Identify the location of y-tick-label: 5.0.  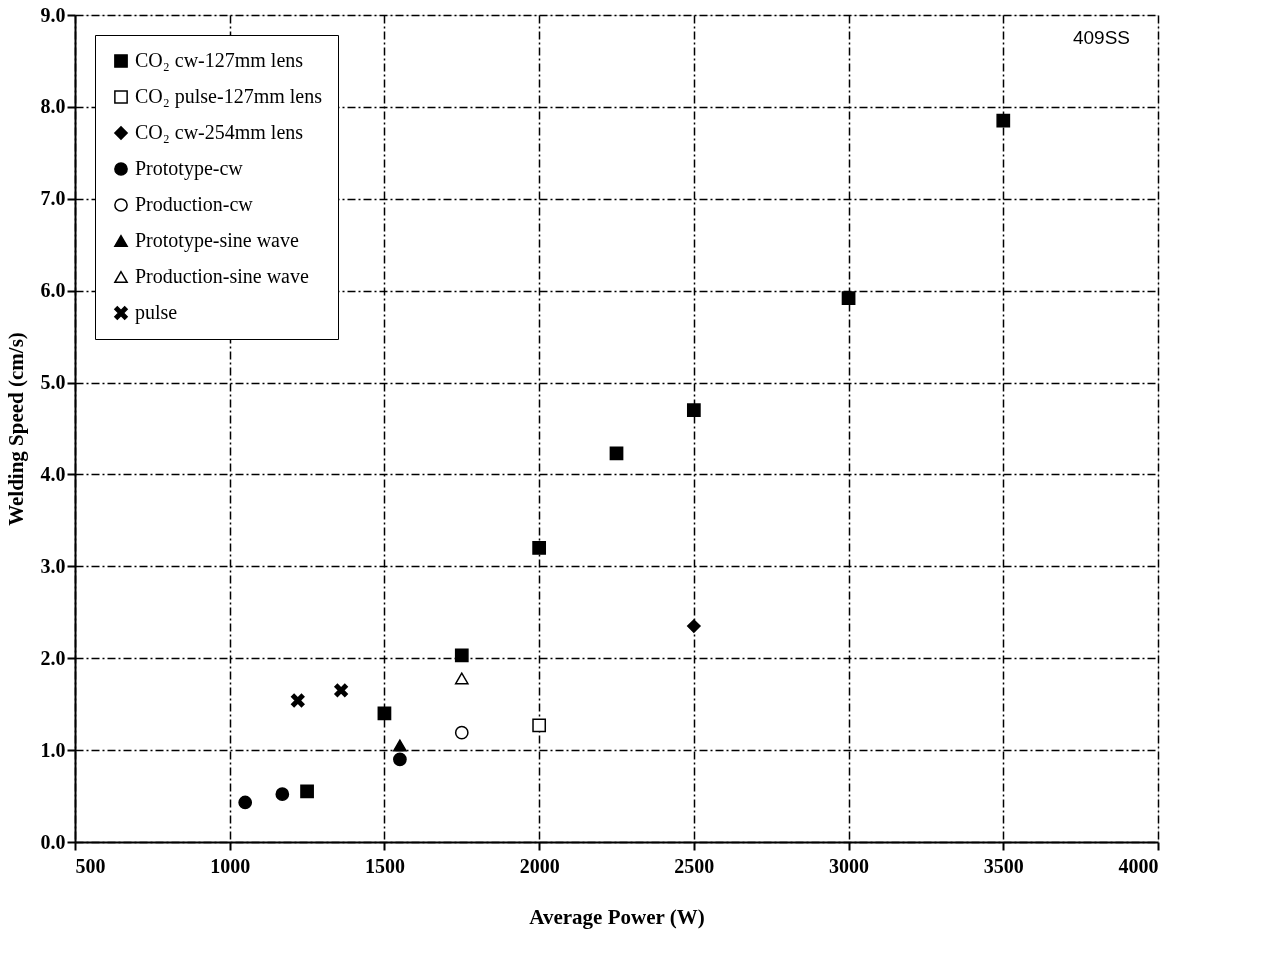
(53, 382).